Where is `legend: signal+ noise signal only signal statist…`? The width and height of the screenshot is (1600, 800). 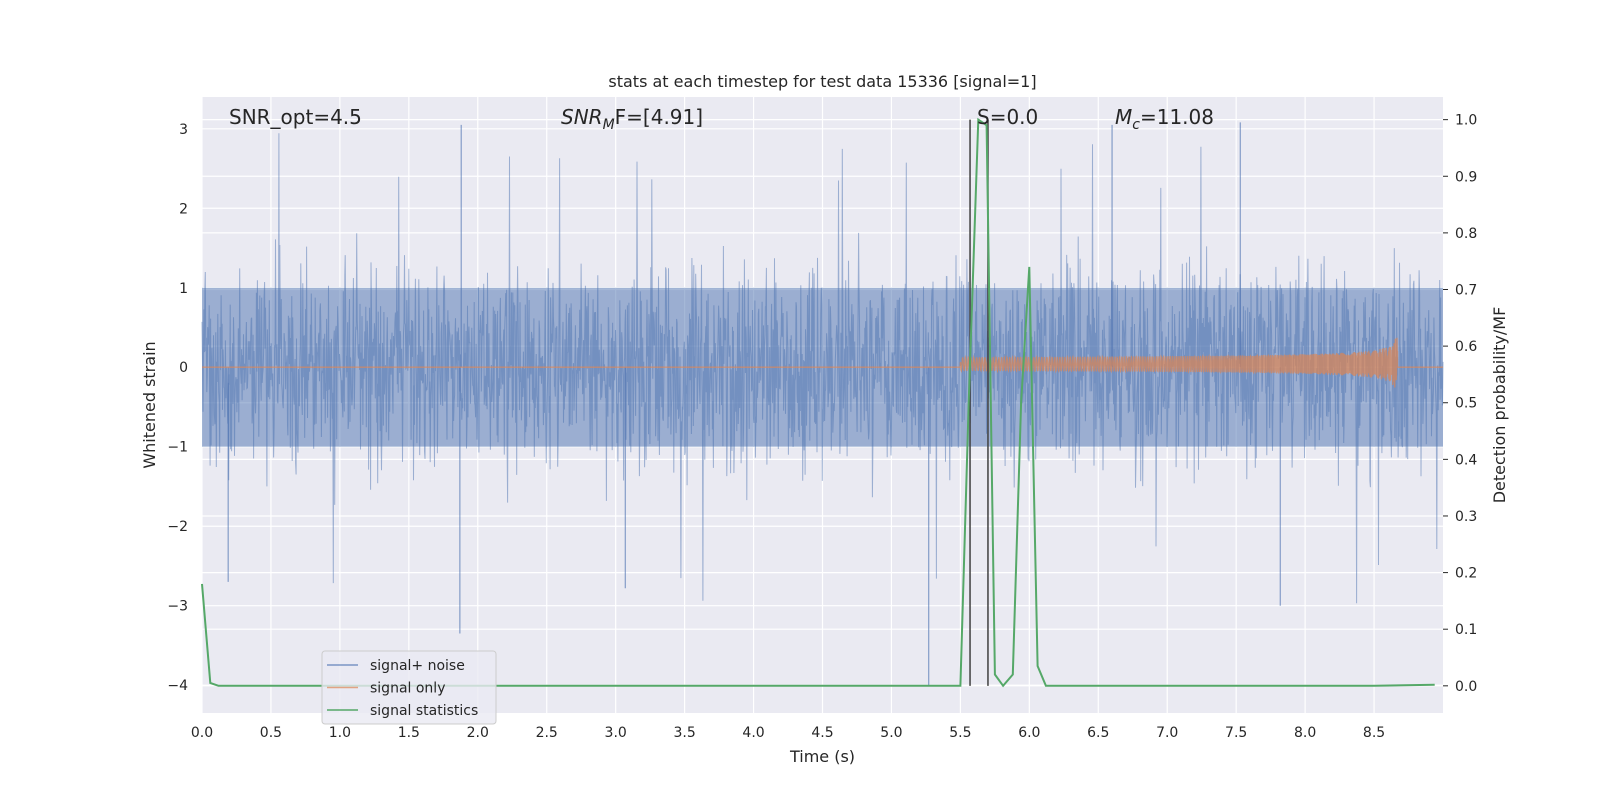 legend: signal+ noise signal only signal statist… is located at coordinates (409, 687).